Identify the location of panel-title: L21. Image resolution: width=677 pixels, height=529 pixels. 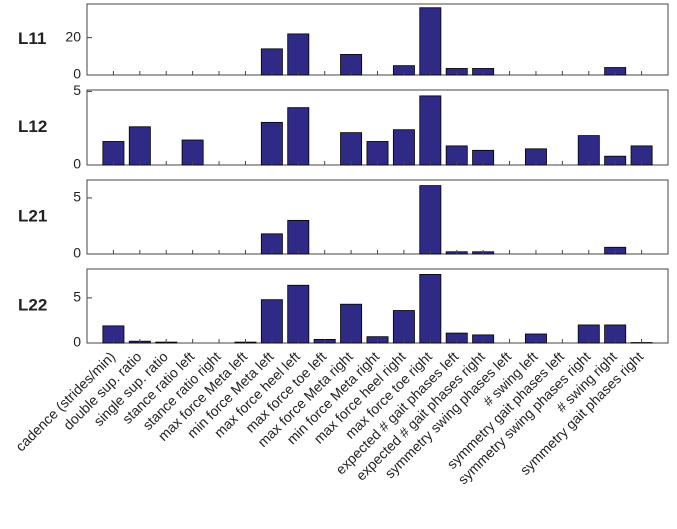
(32, 215).